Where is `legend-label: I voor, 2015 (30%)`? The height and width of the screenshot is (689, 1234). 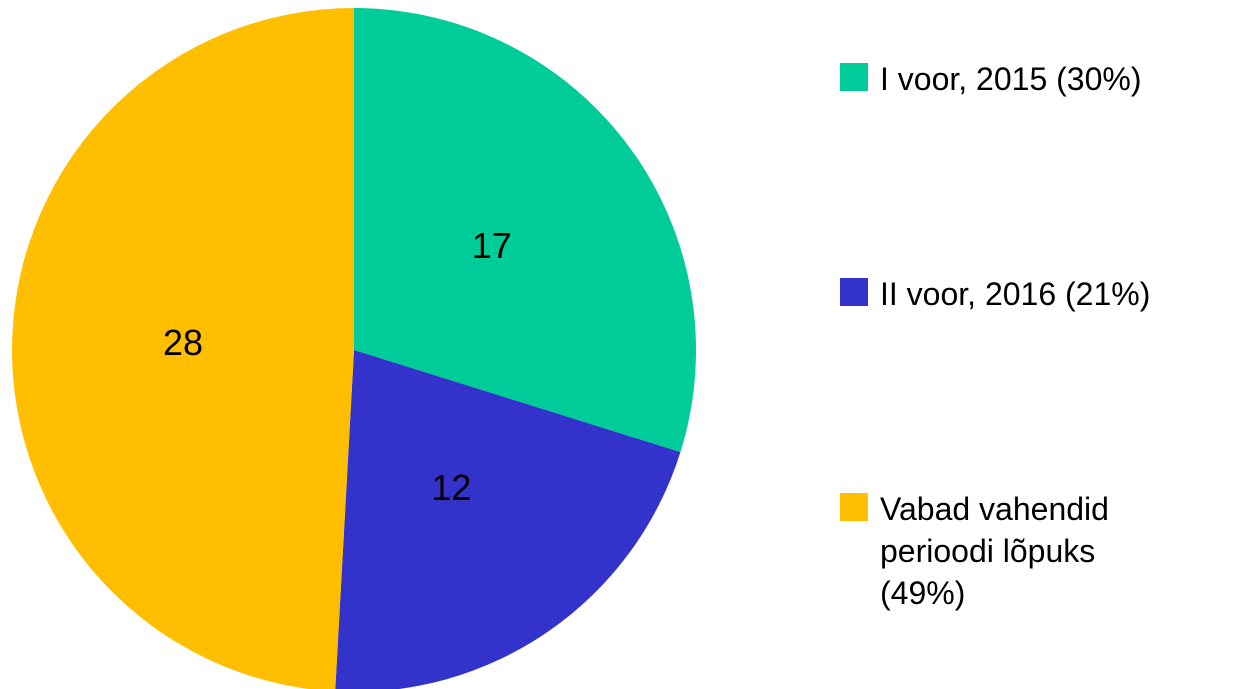
legend-label: I voor, 2015 (30%) is located at coordinates (1011, 79).